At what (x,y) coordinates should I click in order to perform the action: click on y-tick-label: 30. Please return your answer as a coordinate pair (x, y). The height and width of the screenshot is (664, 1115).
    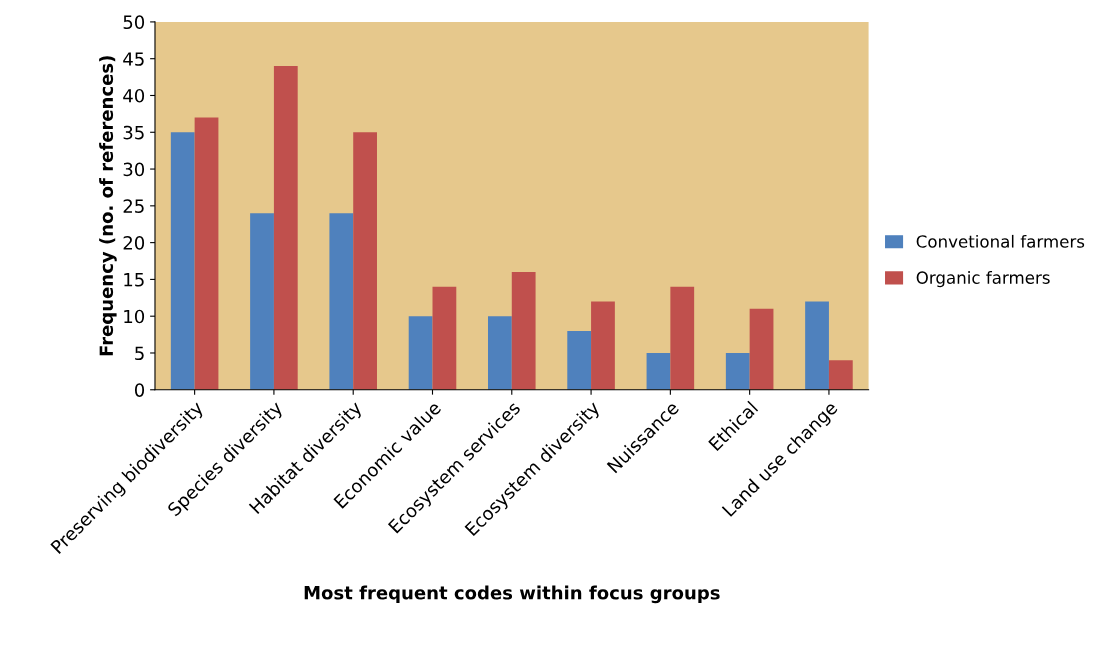
    Looking at the image, I should click on (134, 169).